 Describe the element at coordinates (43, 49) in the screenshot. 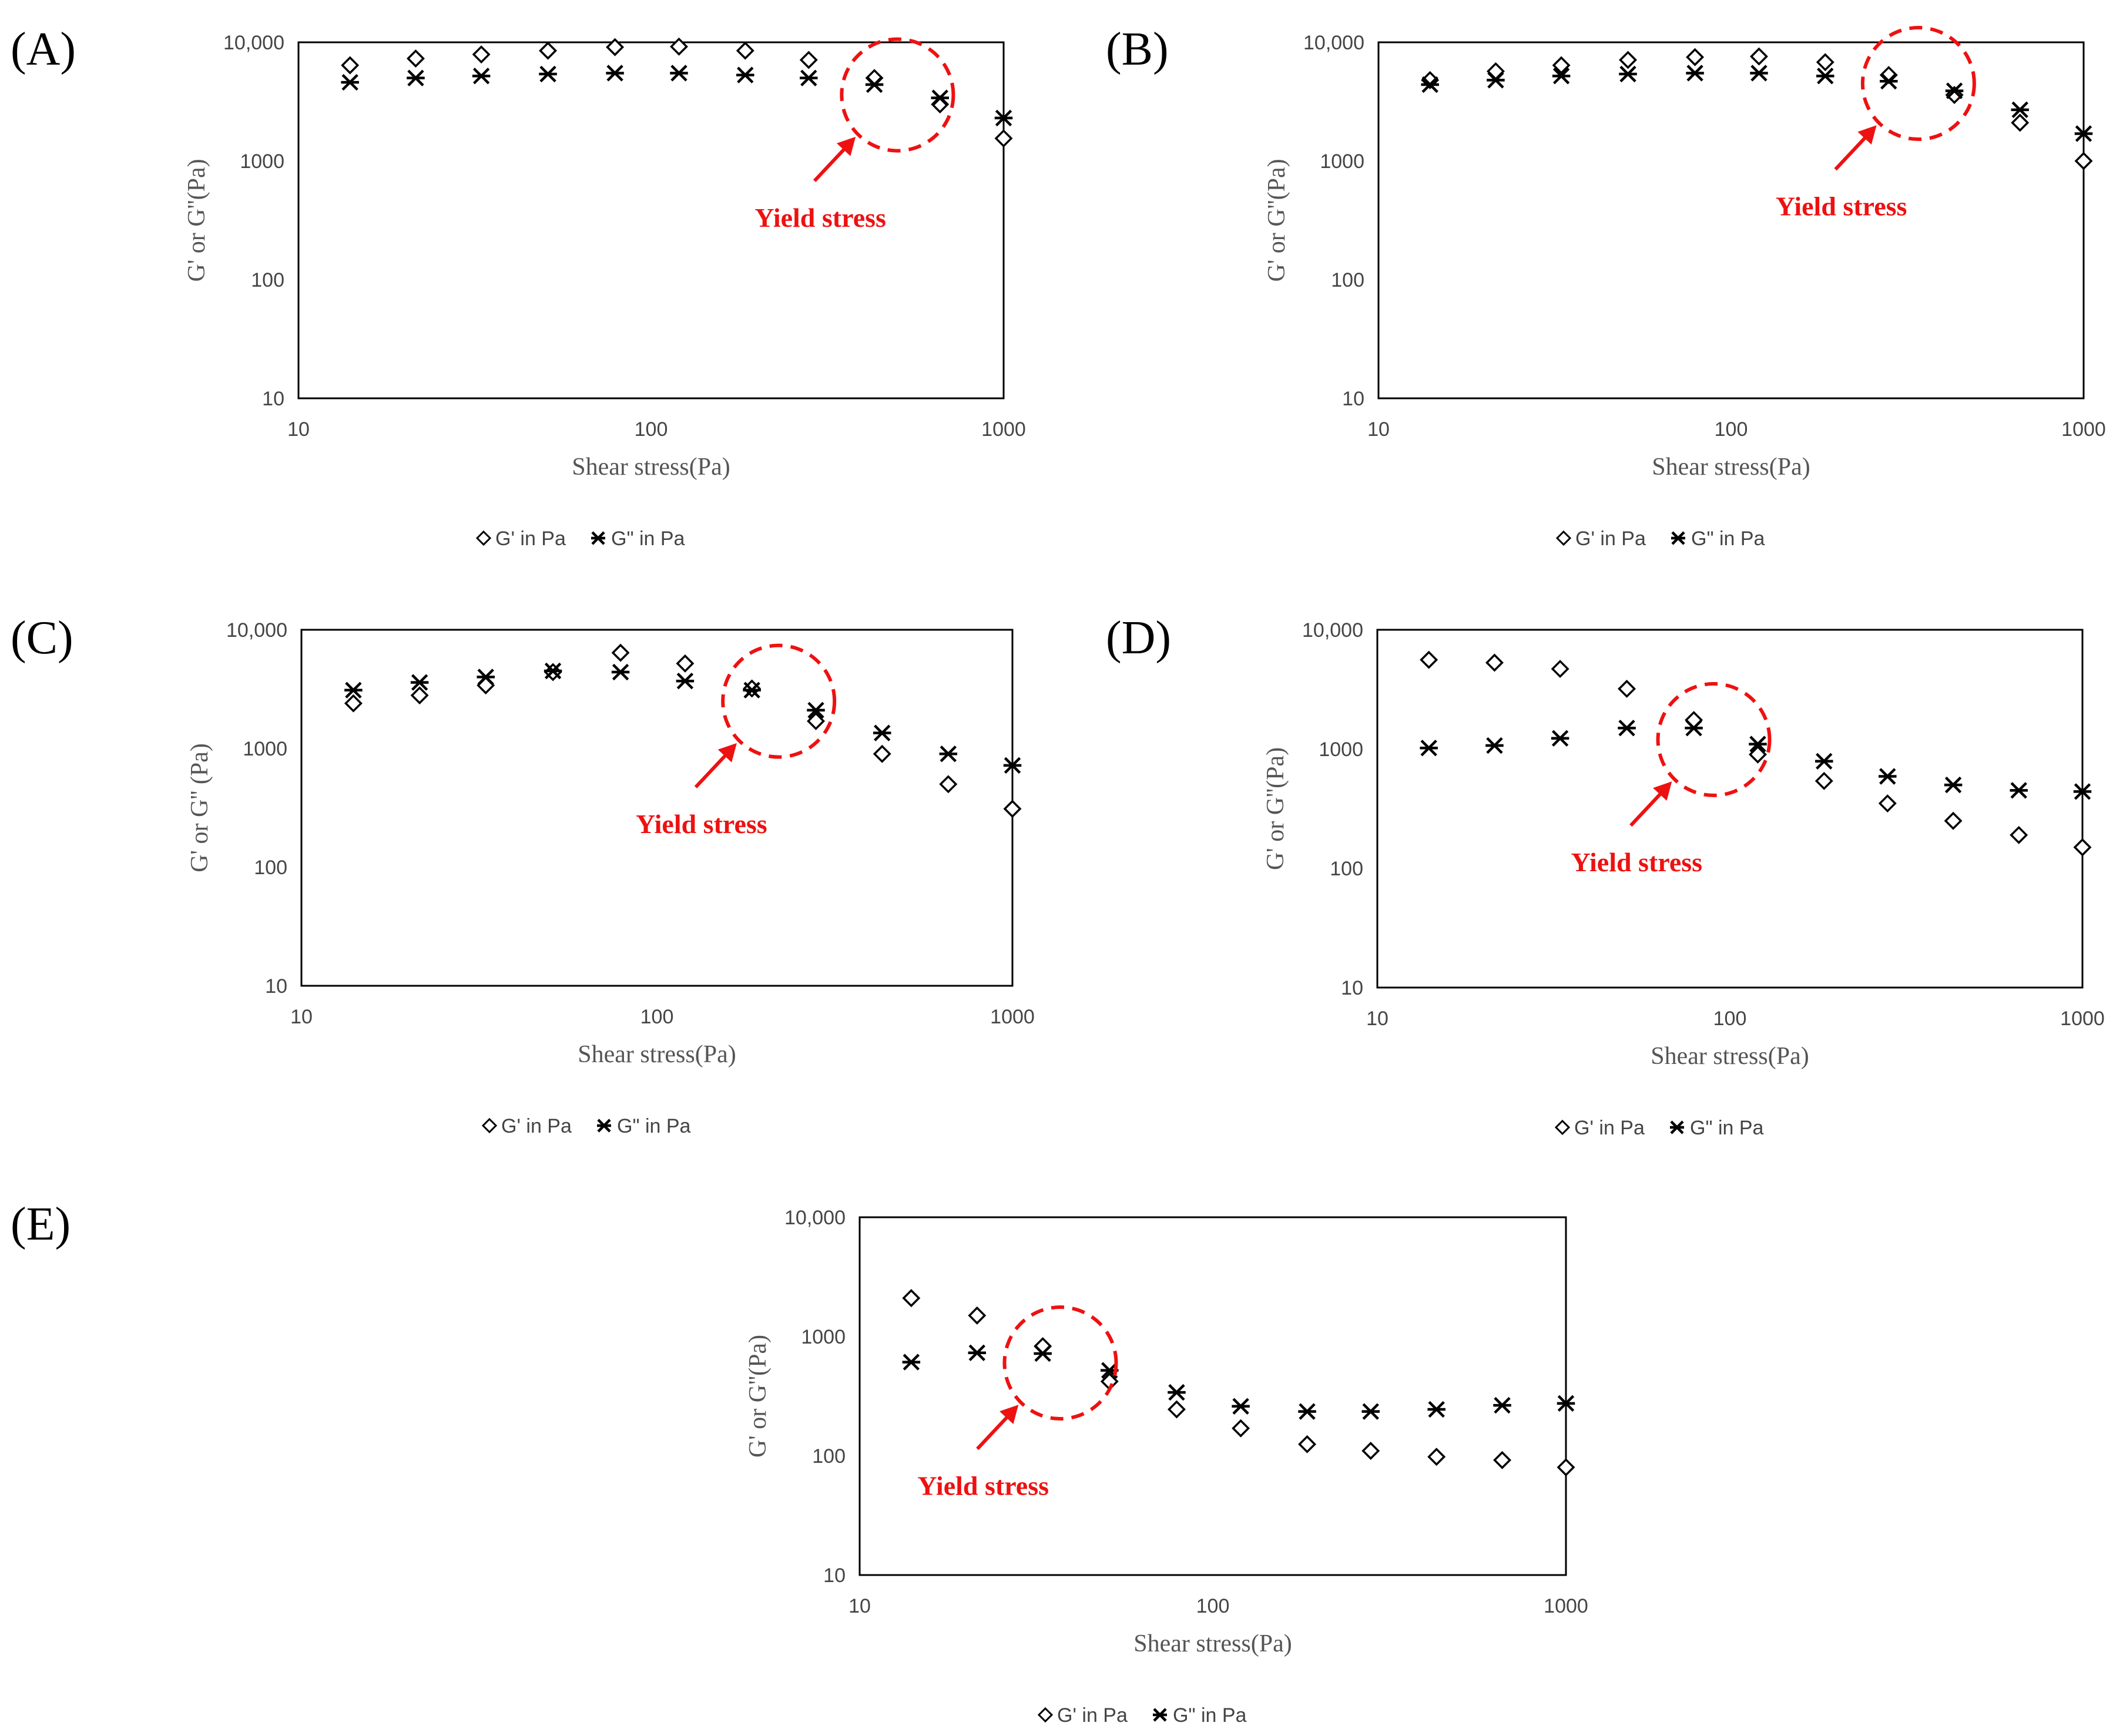

I see `panel-label: (A)` at that location.